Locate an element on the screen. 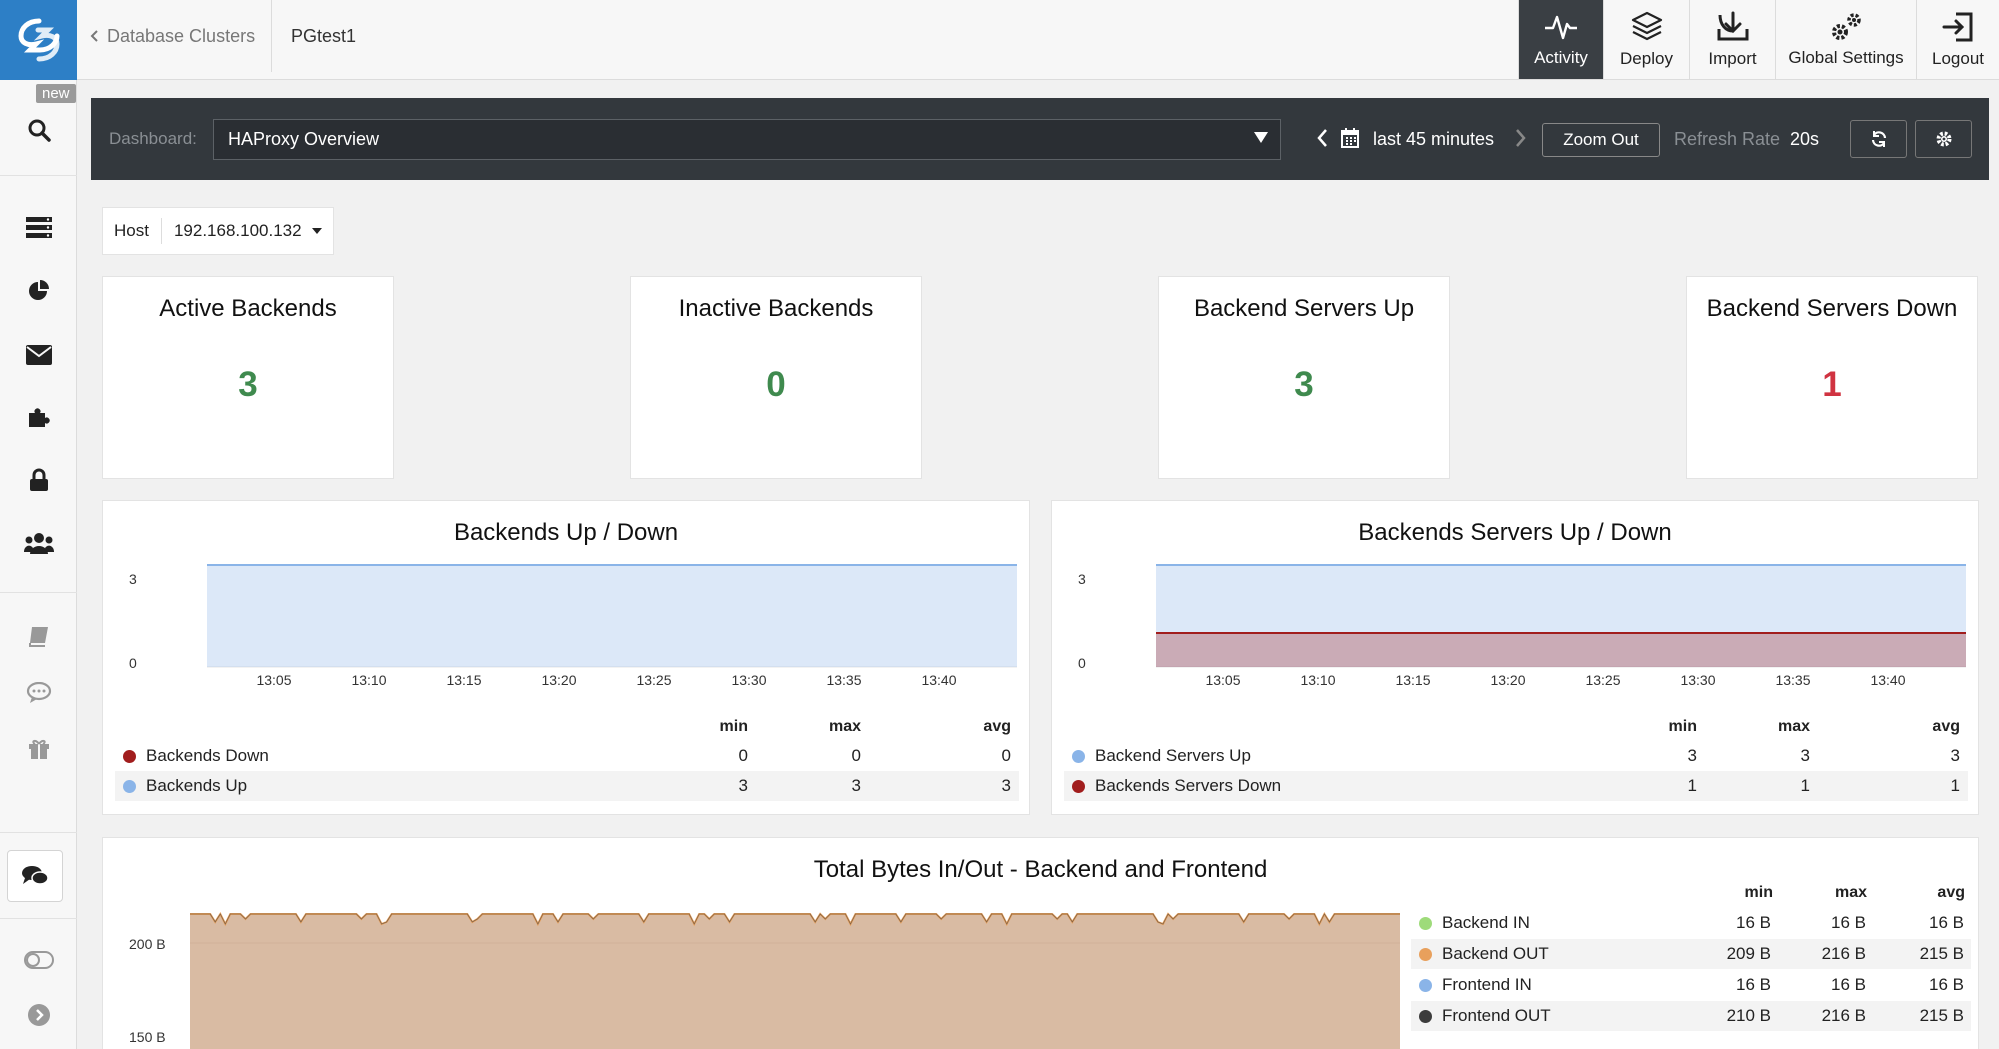 This screenshot has height=1049, width=1999. legend-avg: 3 is located at coordinates (1955, 755).